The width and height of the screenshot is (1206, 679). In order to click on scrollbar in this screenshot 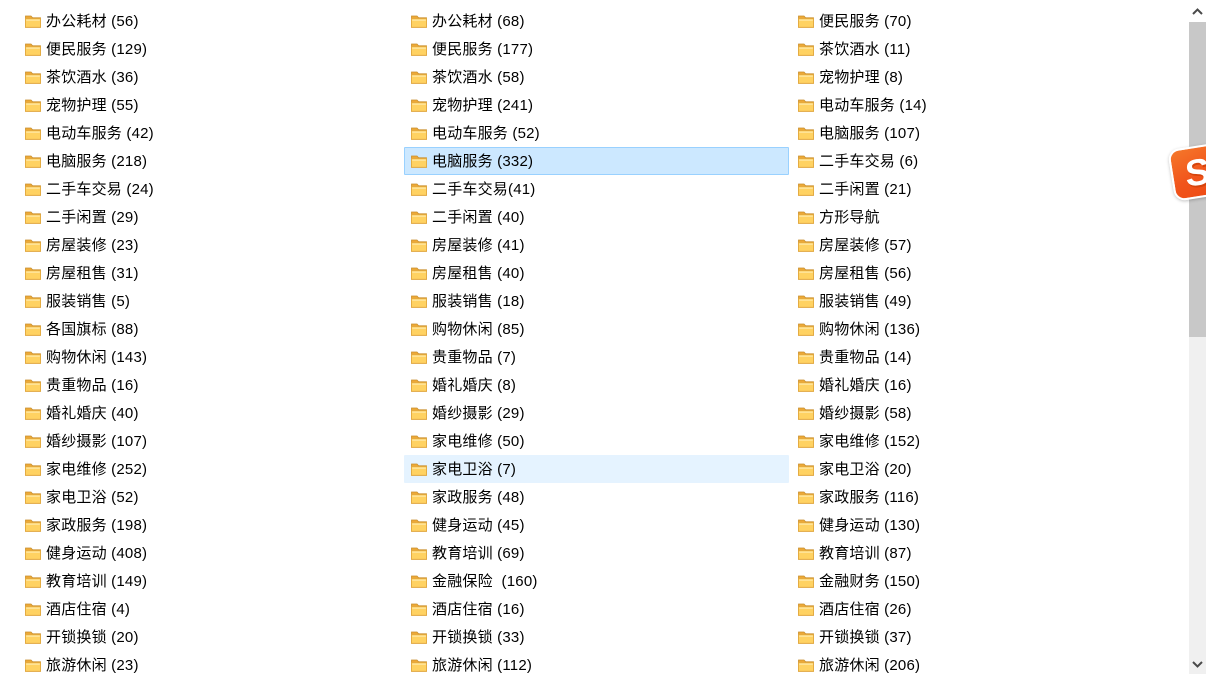, I will do `click(1197, 337)`.